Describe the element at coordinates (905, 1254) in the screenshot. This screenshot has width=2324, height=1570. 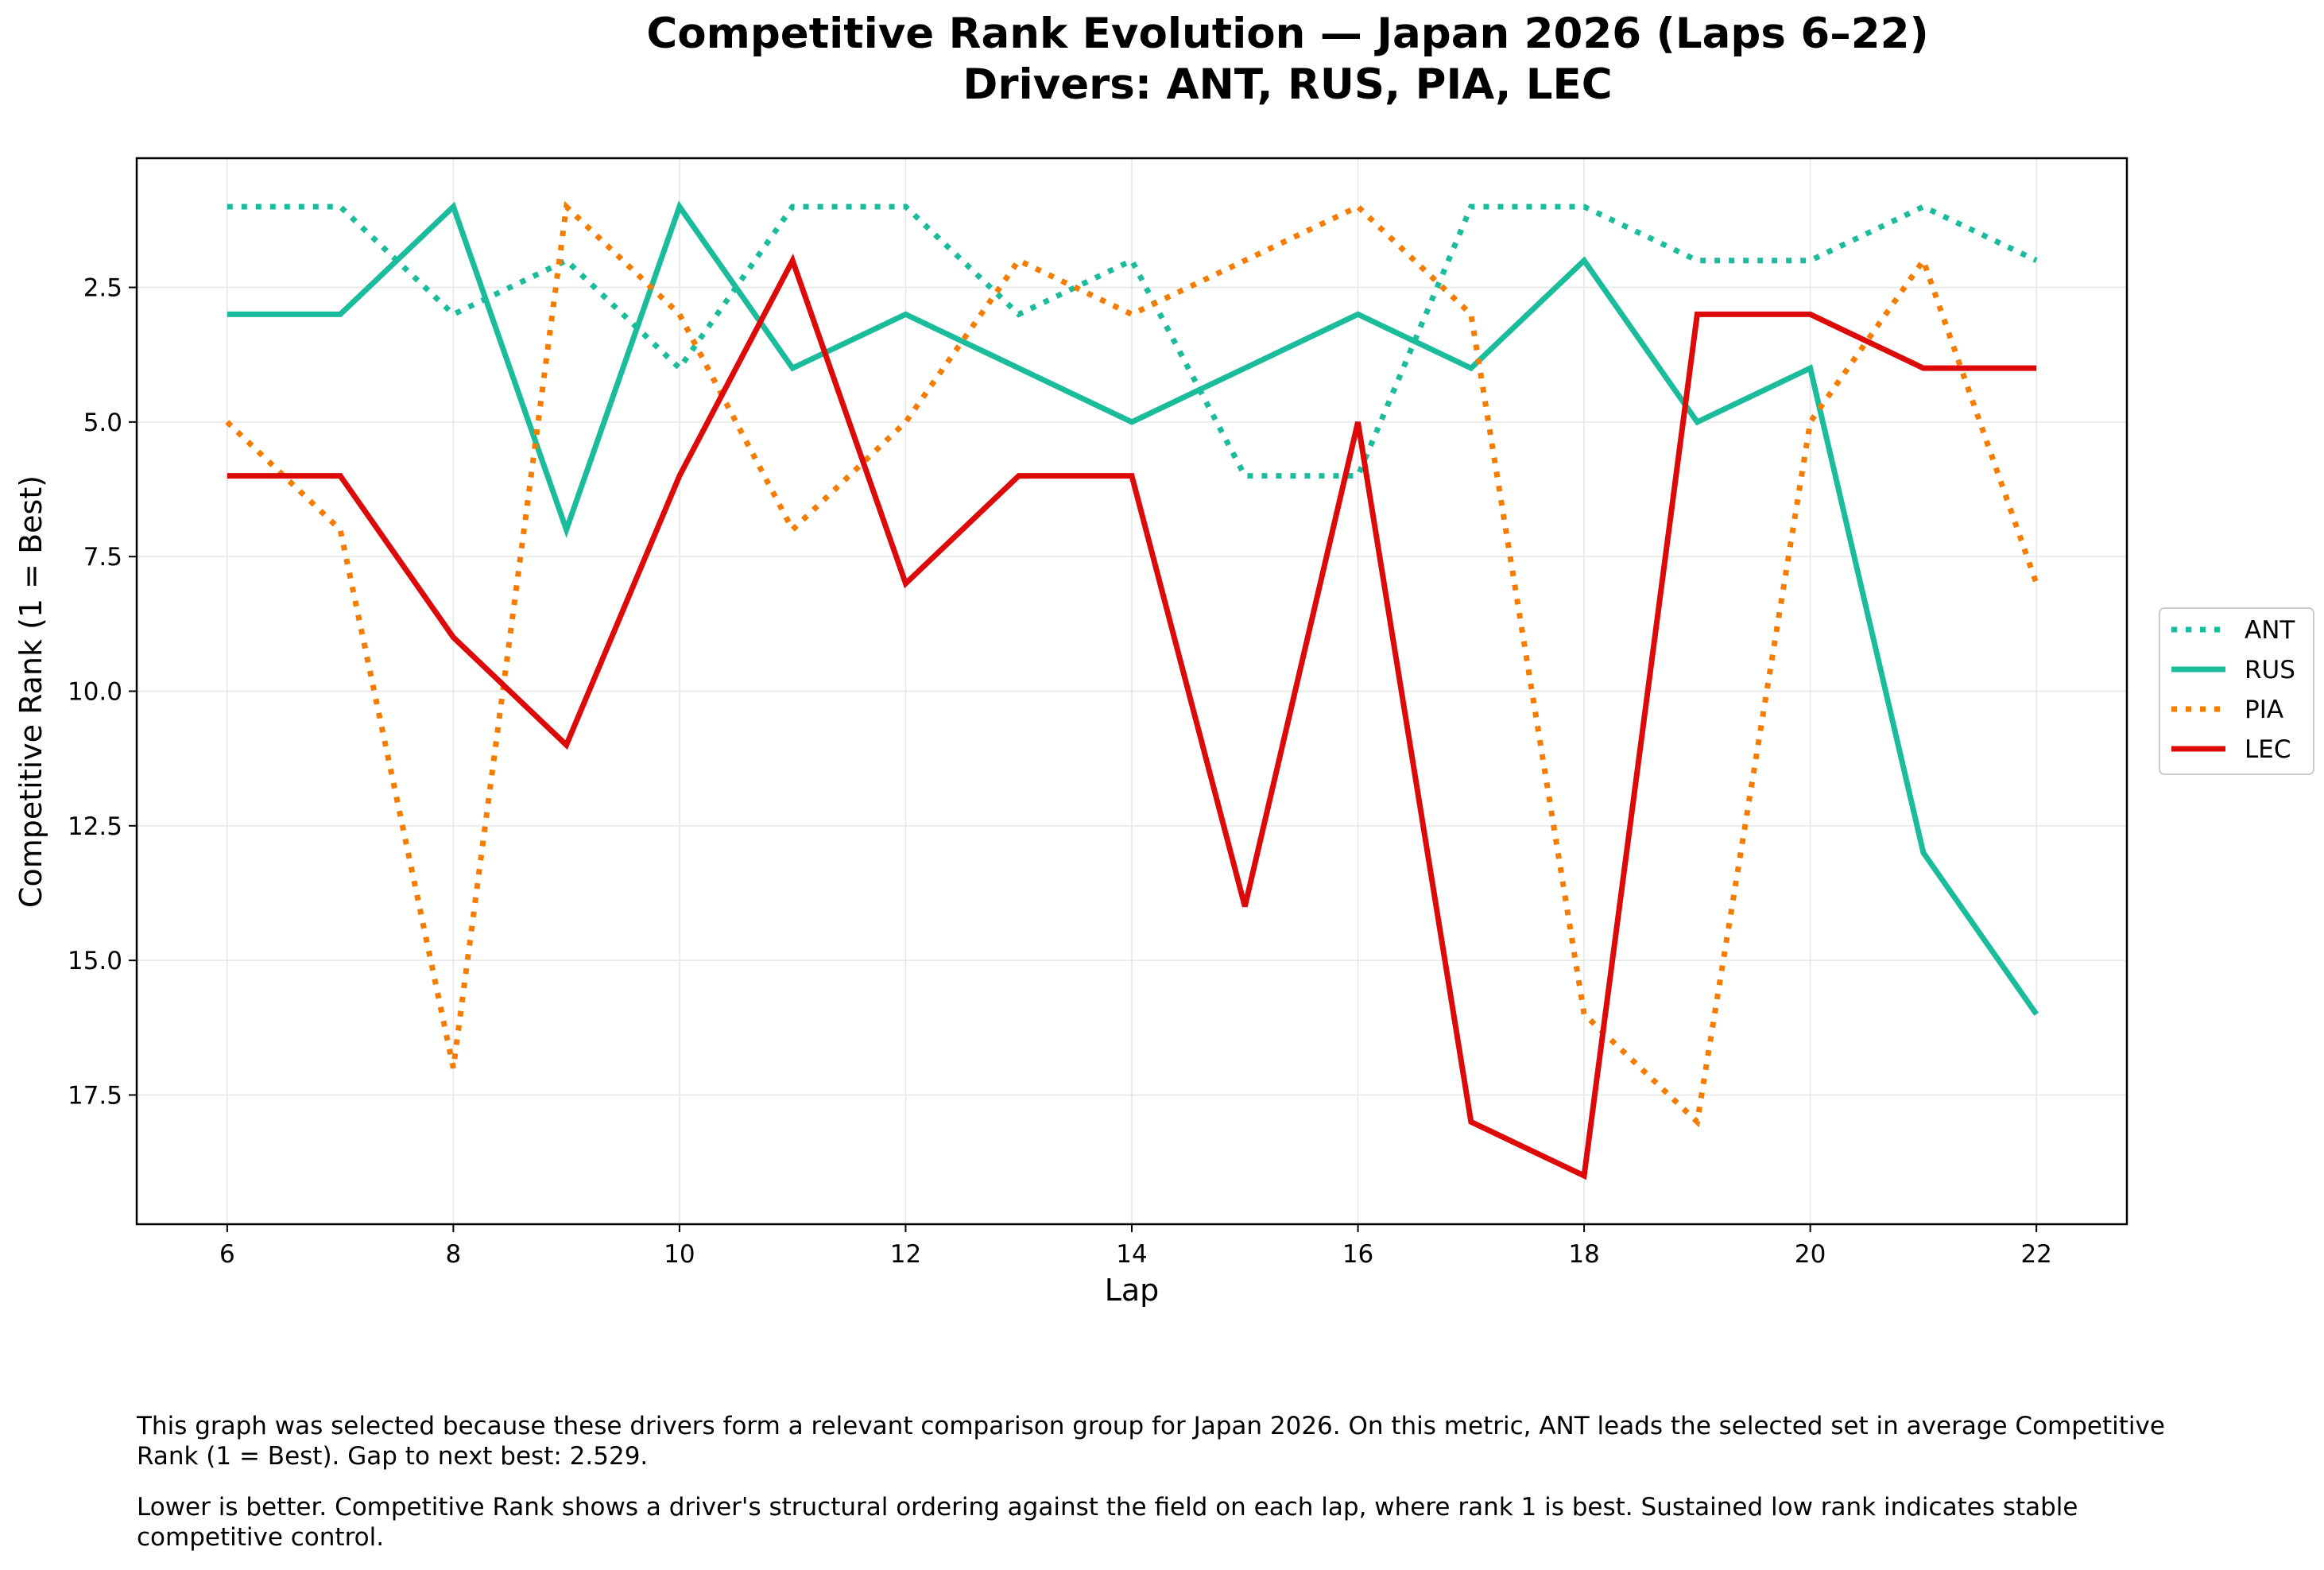
I see `x-tick-label: 12` at that location.